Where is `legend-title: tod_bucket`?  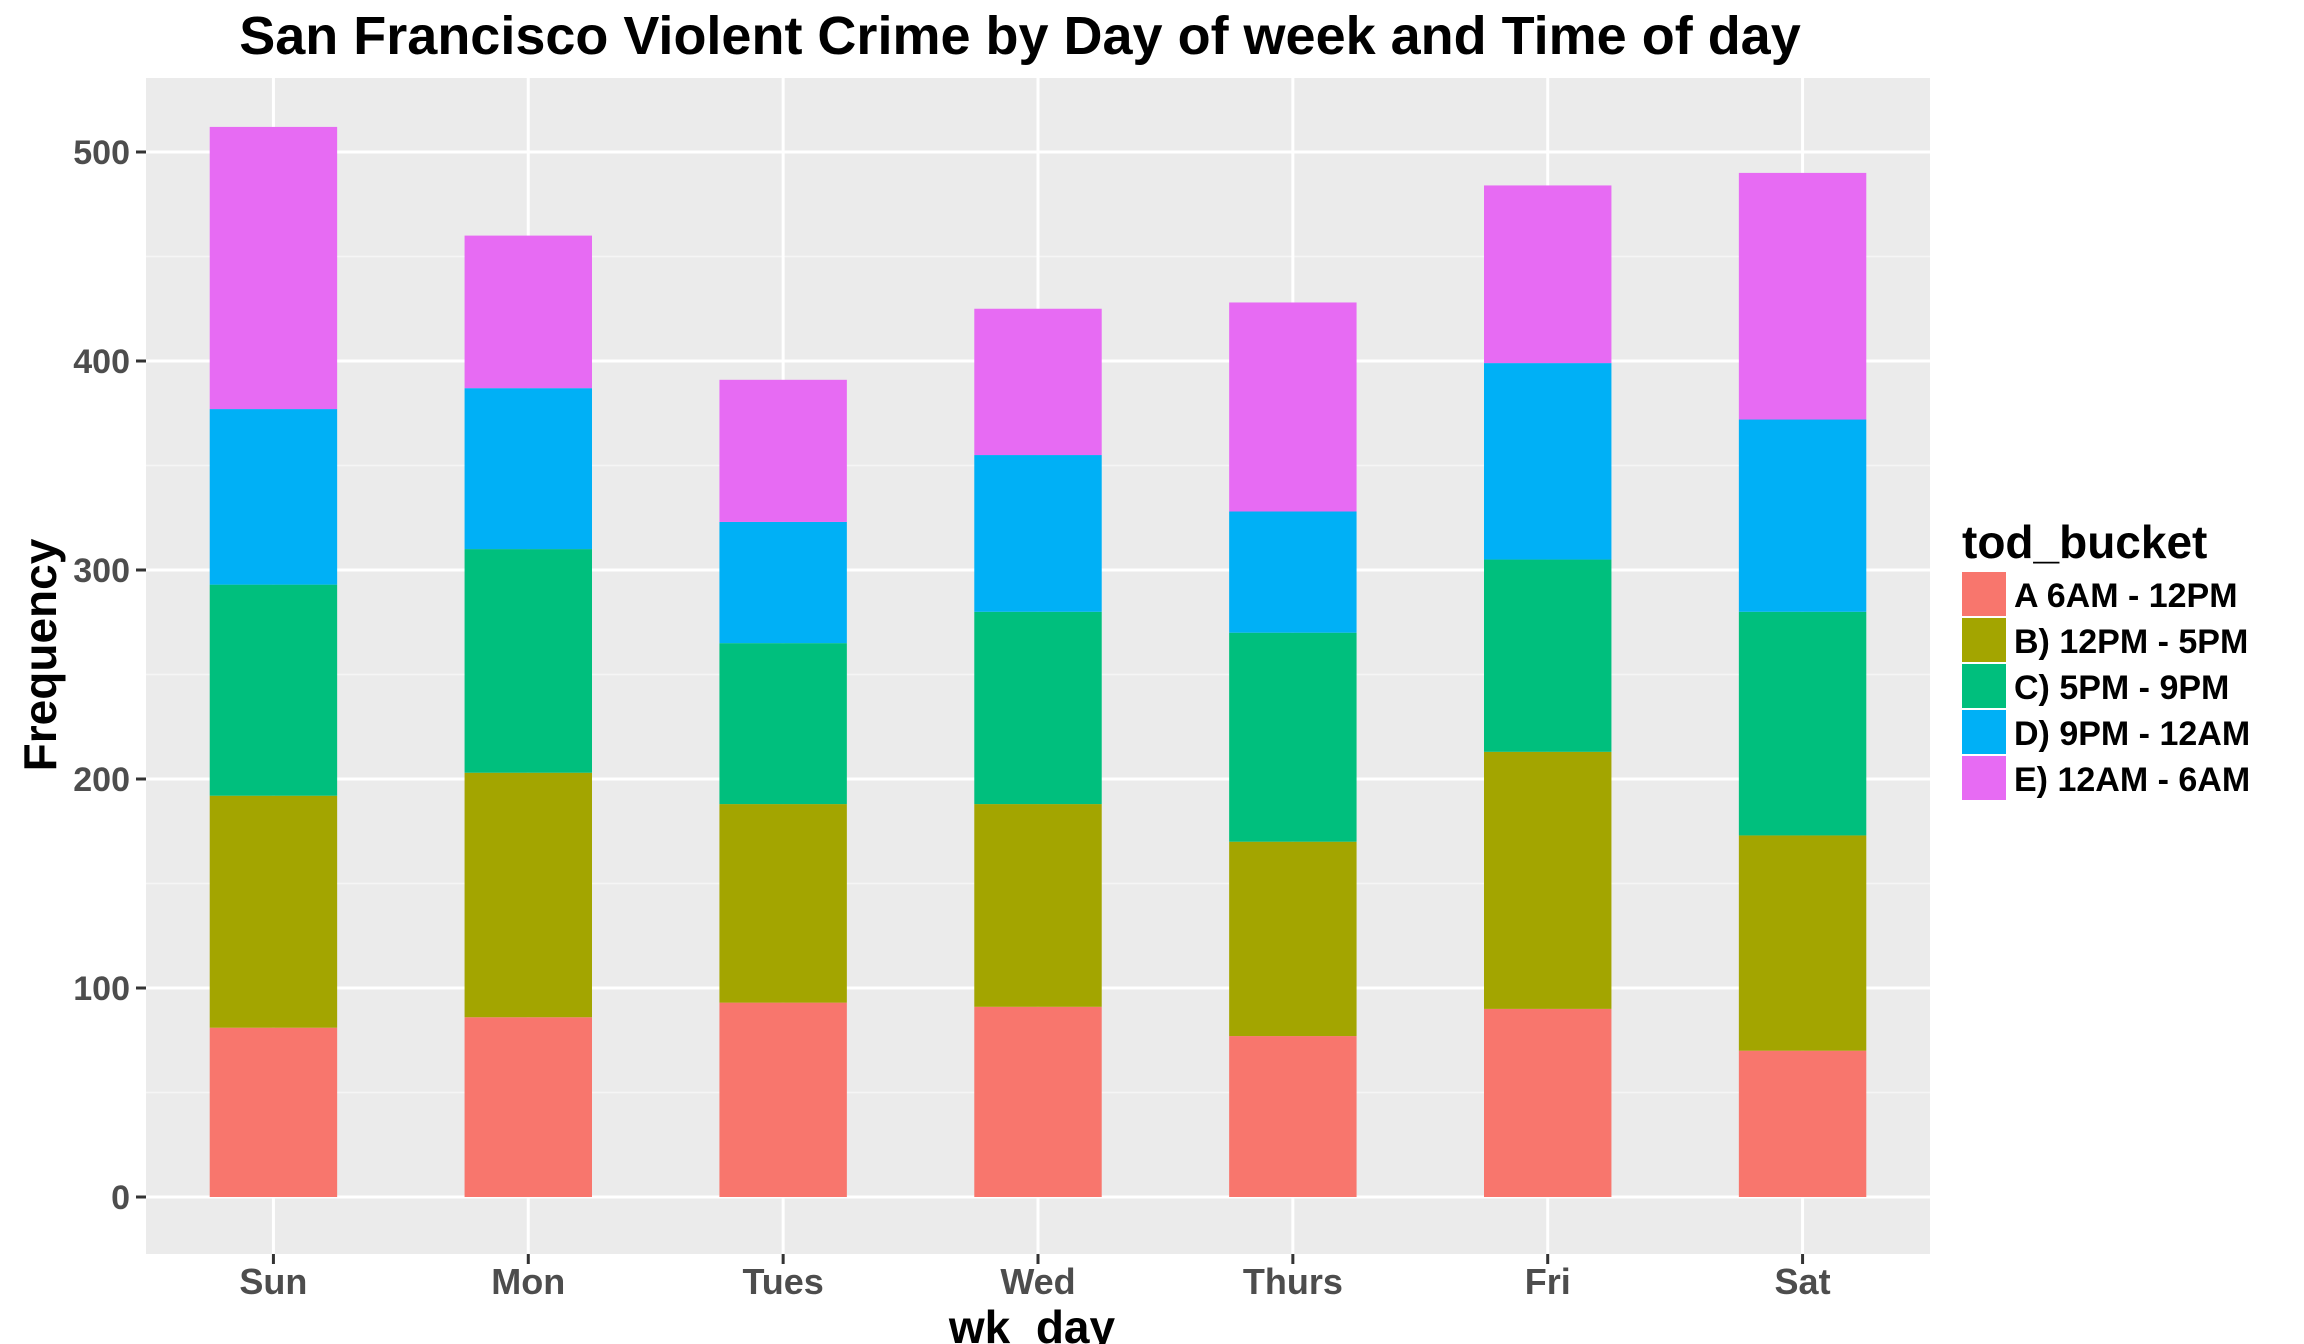
legend-title: tod_bucket is located at coordinates (2084, 542).